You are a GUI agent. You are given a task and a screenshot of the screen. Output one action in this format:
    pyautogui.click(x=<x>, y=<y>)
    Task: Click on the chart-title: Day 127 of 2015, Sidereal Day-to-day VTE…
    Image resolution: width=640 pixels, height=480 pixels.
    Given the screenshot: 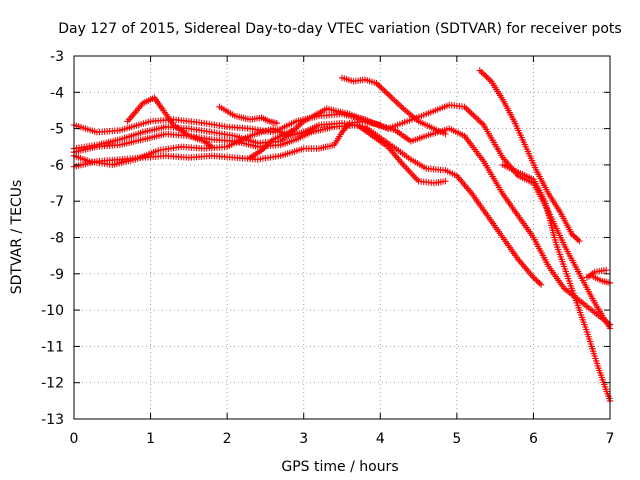 What is the action you would take?
    pyautogui.click(x=339, y=29)
    